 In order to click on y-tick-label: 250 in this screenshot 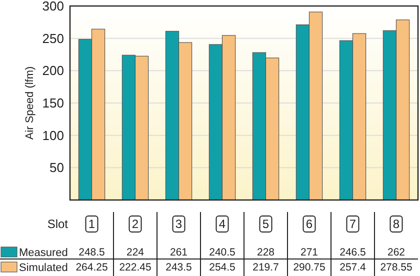, I will do `click(53, 38)`.